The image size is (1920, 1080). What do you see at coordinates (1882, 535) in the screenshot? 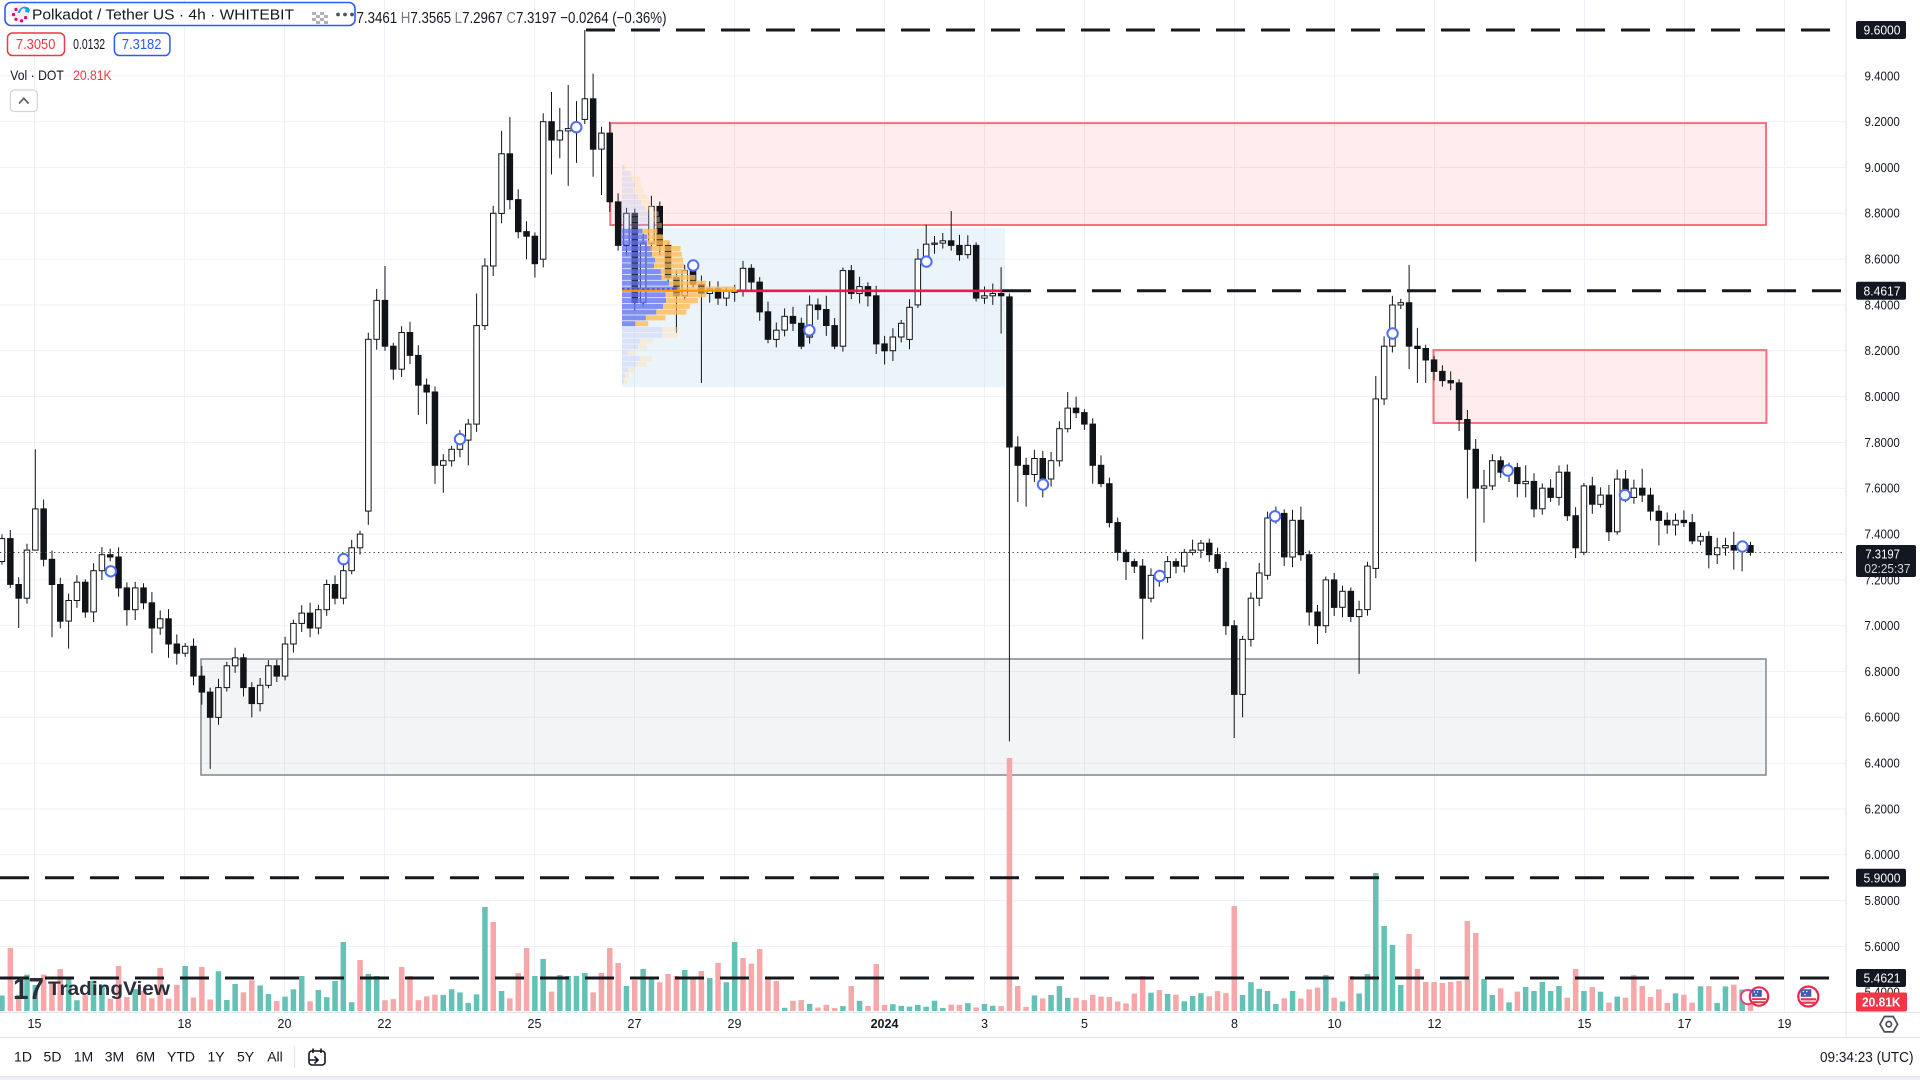
I see `svg-text: 7.4000` at bounding box center [1882, 535].